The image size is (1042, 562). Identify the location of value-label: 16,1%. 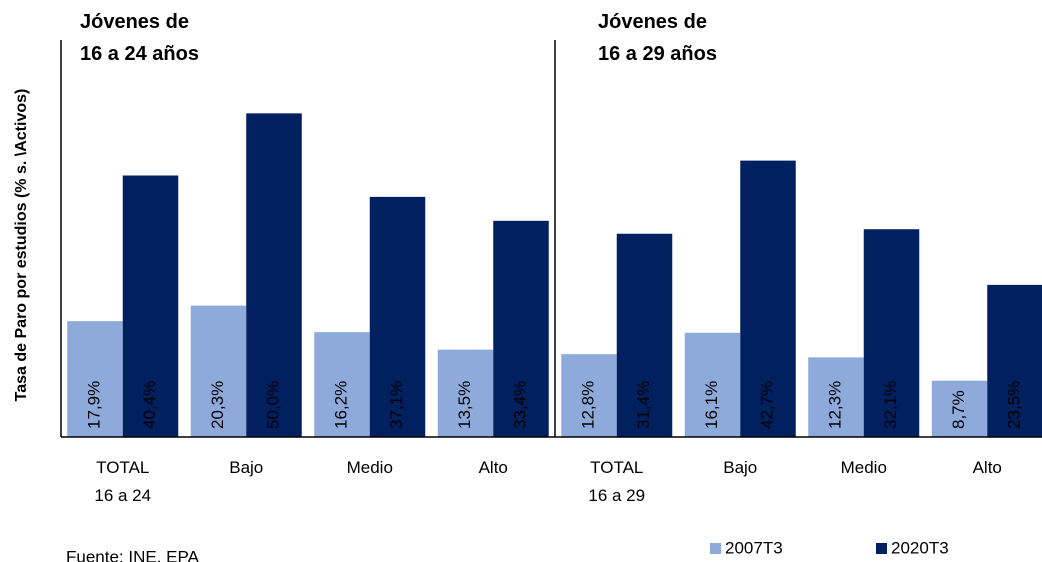
(711, 405).